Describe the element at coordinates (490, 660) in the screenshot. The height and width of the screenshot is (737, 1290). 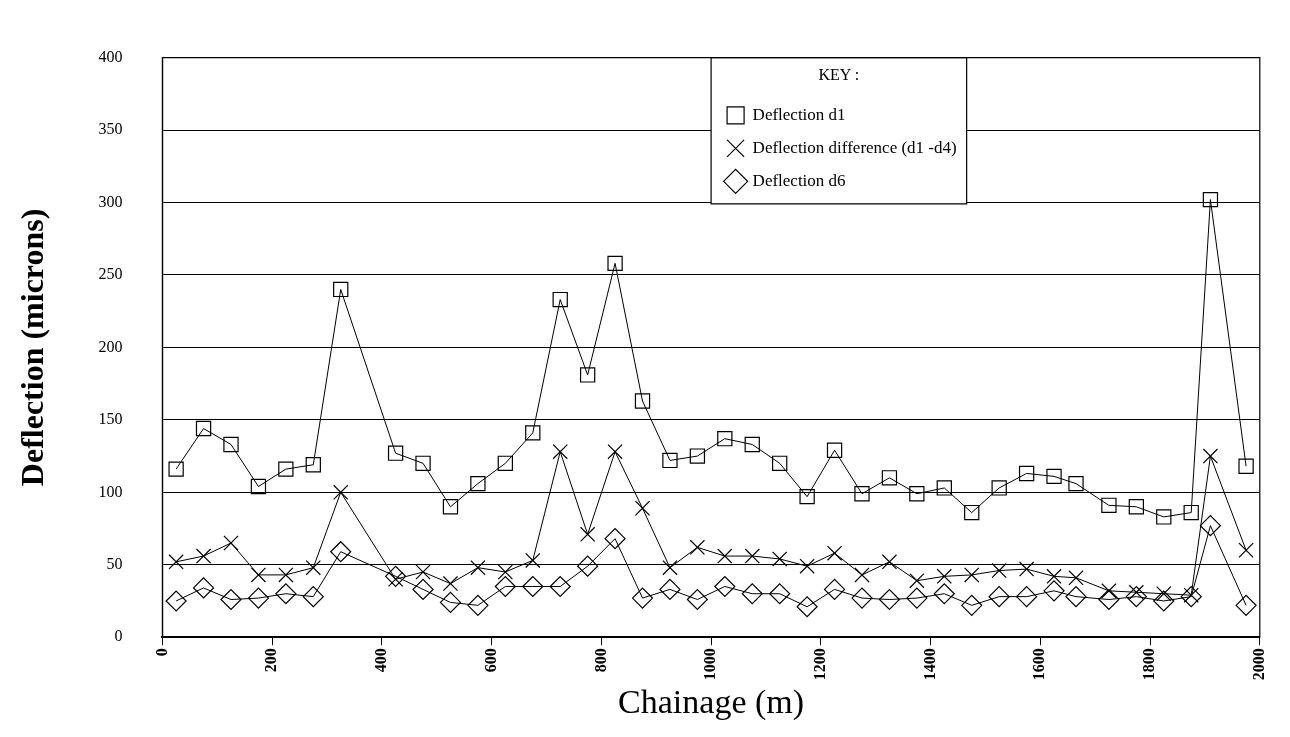
I see `x-tick-label: 600` at that location.